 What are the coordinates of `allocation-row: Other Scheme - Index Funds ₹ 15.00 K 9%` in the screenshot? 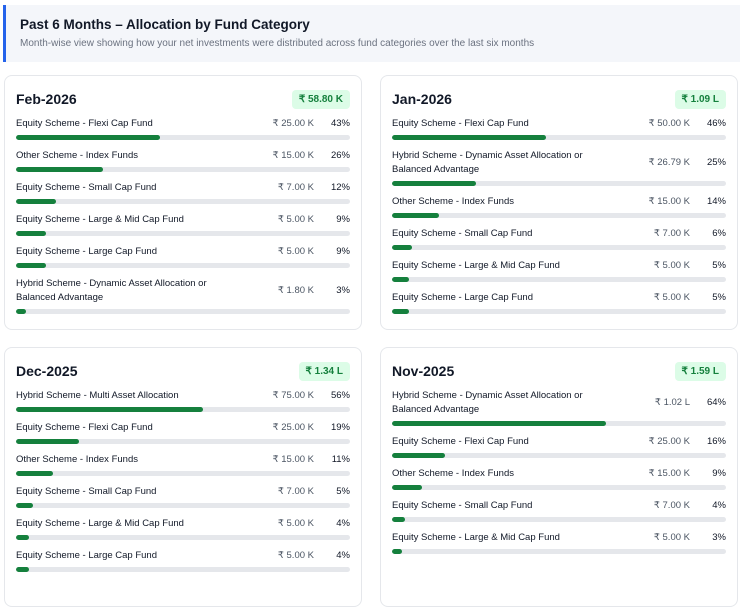 It's located at (559, 478).